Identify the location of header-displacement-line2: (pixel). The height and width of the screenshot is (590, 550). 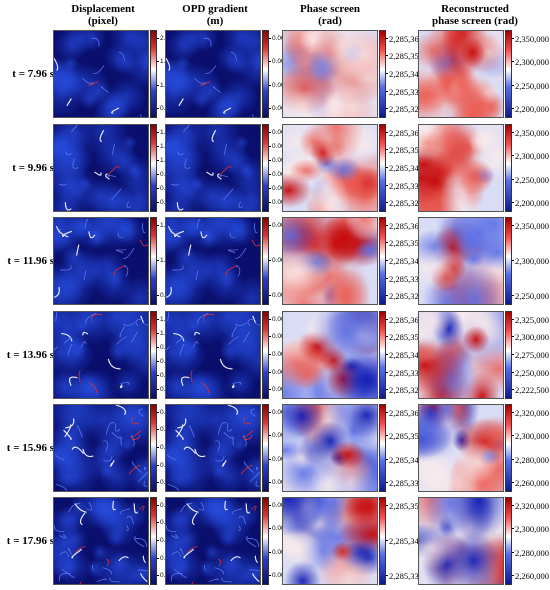
(103, 21).